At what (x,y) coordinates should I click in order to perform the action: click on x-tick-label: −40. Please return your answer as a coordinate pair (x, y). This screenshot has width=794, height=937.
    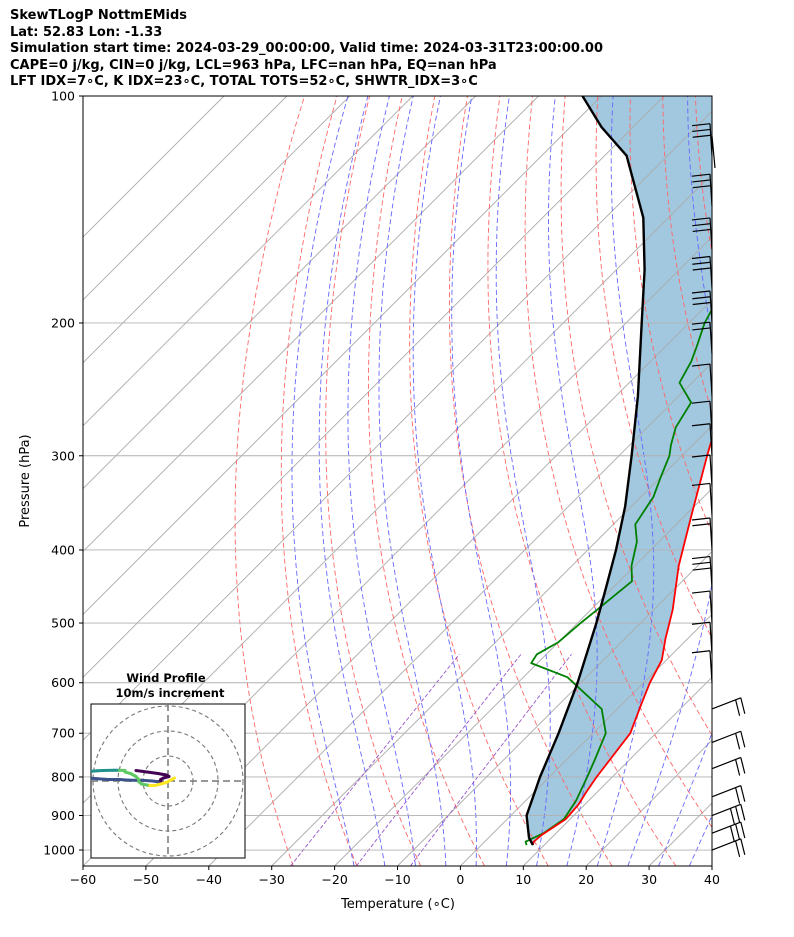
    Looking at the image, I should click on (209, 879).